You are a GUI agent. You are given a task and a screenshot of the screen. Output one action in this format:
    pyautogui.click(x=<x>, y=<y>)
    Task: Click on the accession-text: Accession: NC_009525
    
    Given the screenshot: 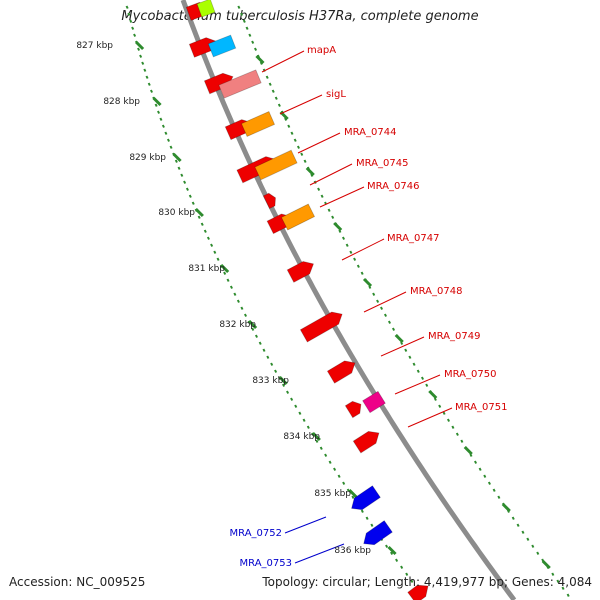 What is the action you would take?
    pyautogui.click(x=77, y=582)
    